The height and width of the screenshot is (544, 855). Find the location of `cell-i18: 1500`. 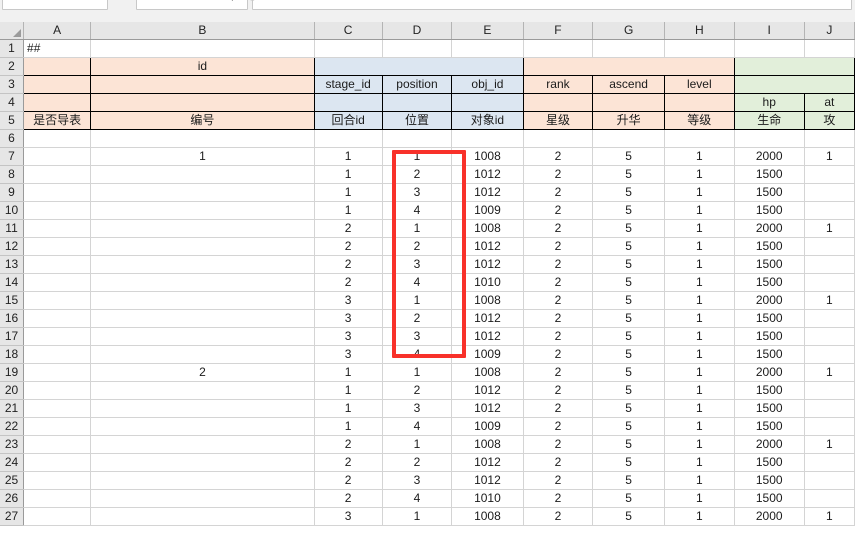

cell-i18: 1500 is located at coordinates (769, 354).